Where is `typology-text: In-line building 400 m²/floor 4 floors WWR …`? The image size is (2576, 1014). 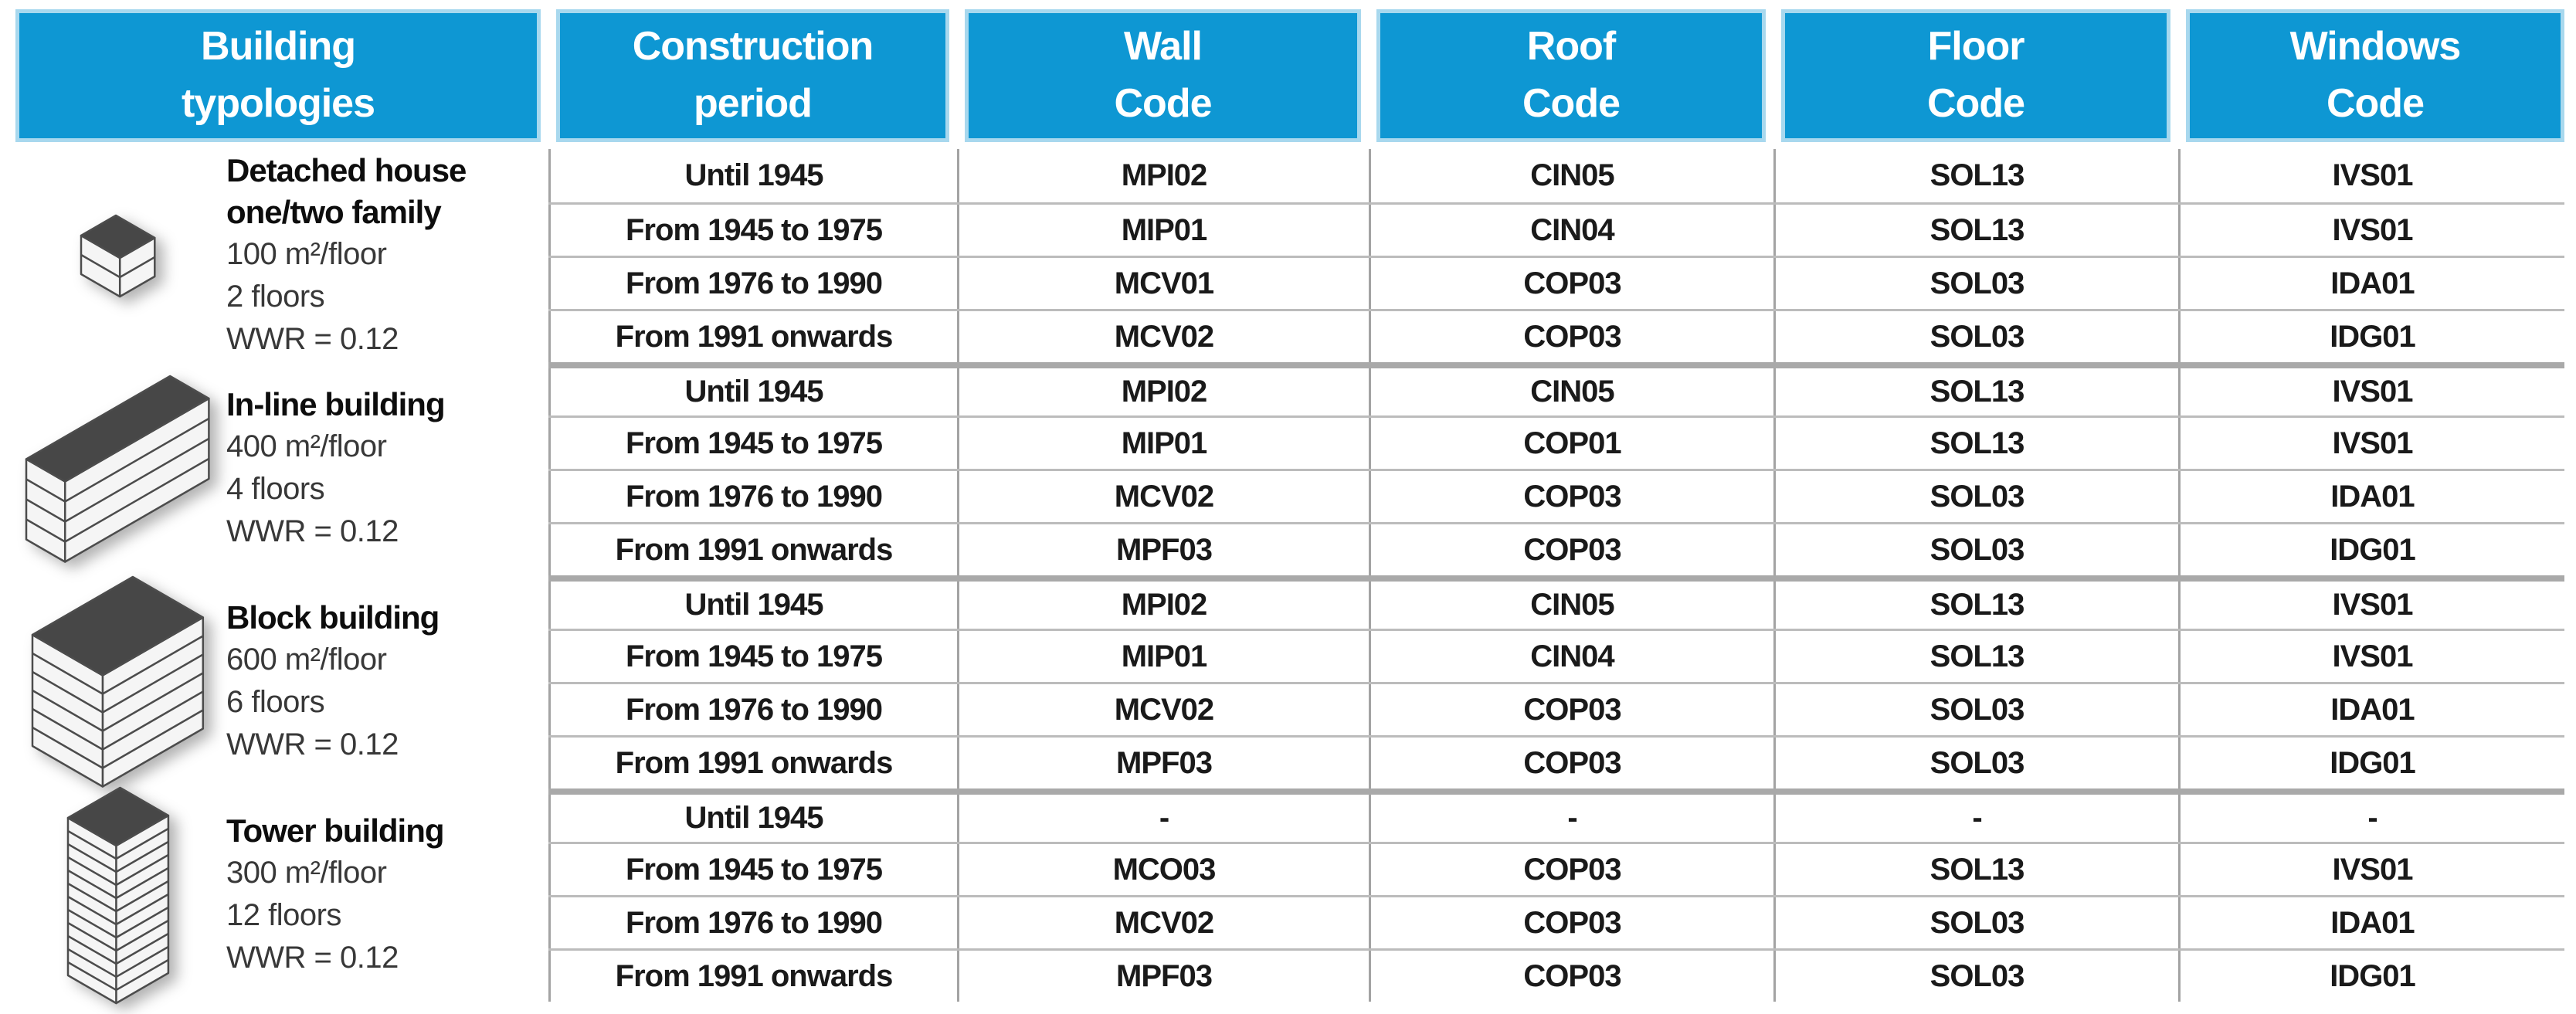 typology-text: In-line building 400 m²/floor 4 floors WWR … is located at coordinates (384, 468).